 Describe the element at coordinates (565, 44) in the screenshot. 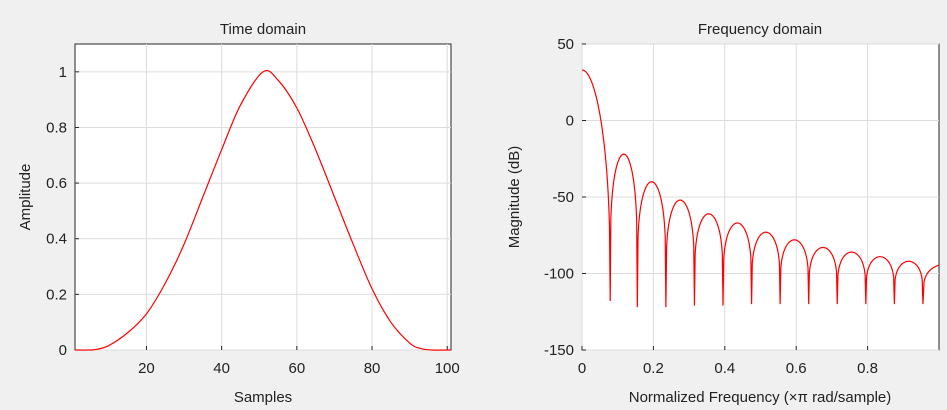

I see `freq-ytick-label: 50` at that location.